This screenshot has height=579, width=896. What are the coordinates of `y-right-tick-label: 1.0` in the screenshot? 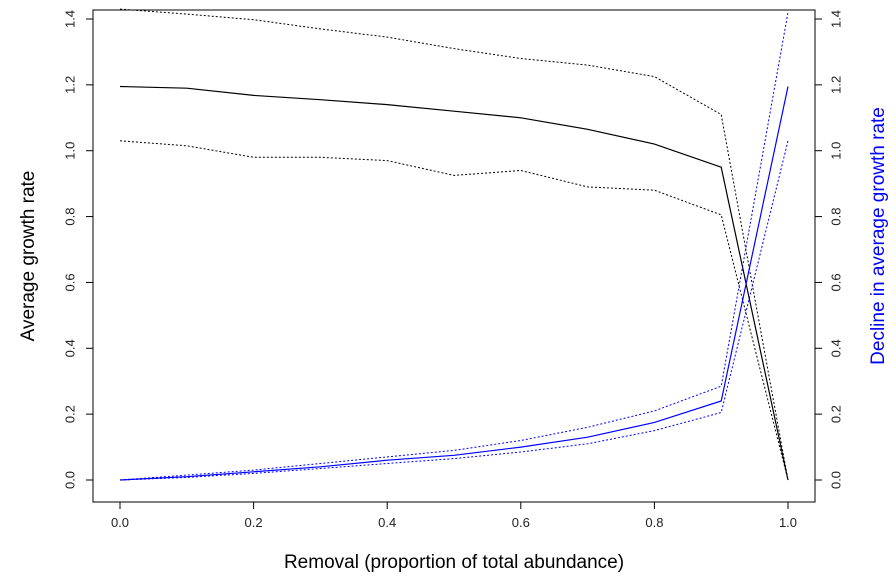 It's located at (835, 151).